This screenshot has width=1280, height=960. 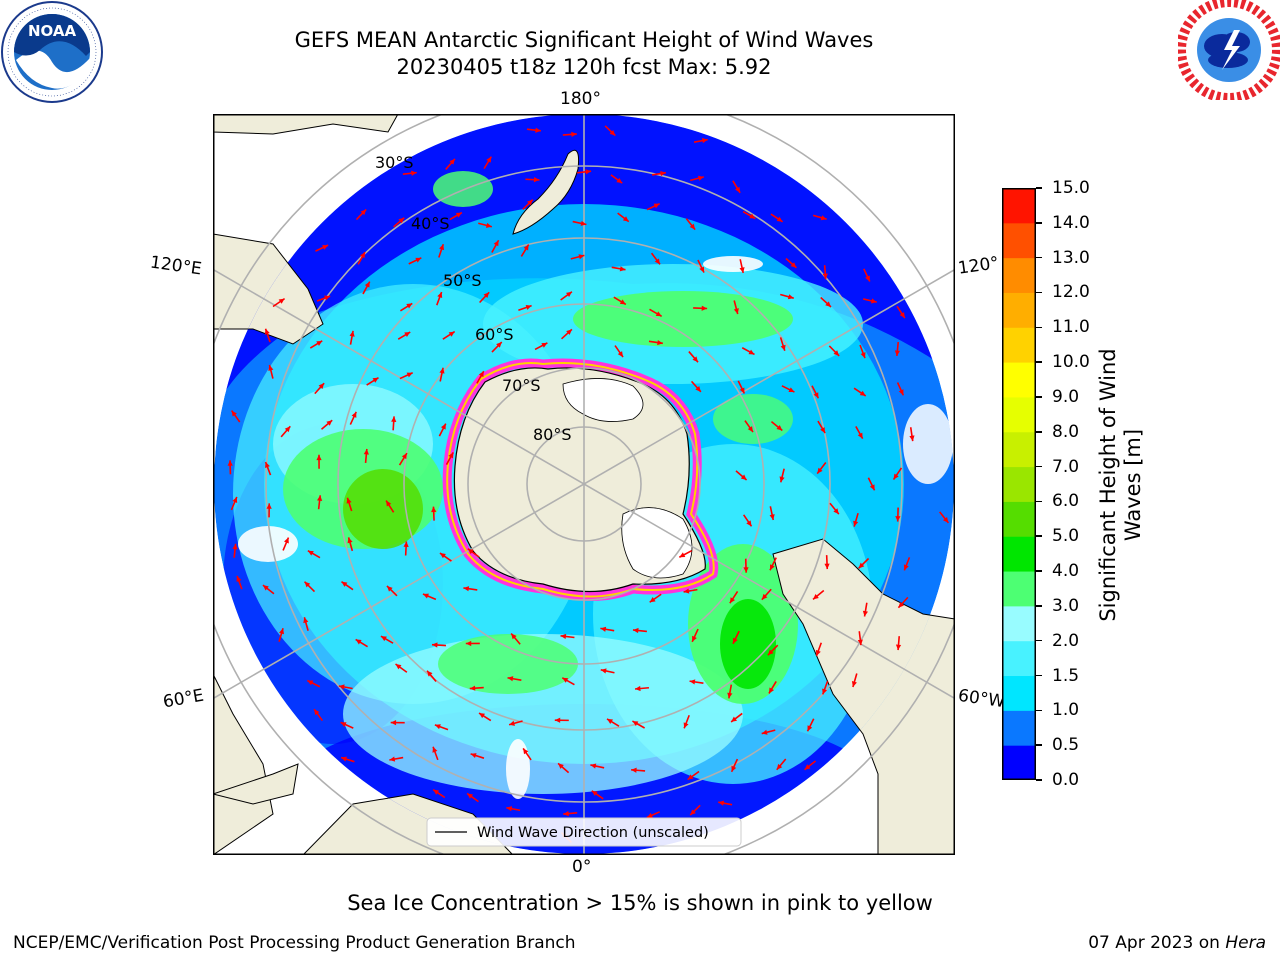 What do you see at coordinates (1066, 431) in the screenshot?
I see `colorbar-tick-label: 8.0` at bounding box center [1066, 431].